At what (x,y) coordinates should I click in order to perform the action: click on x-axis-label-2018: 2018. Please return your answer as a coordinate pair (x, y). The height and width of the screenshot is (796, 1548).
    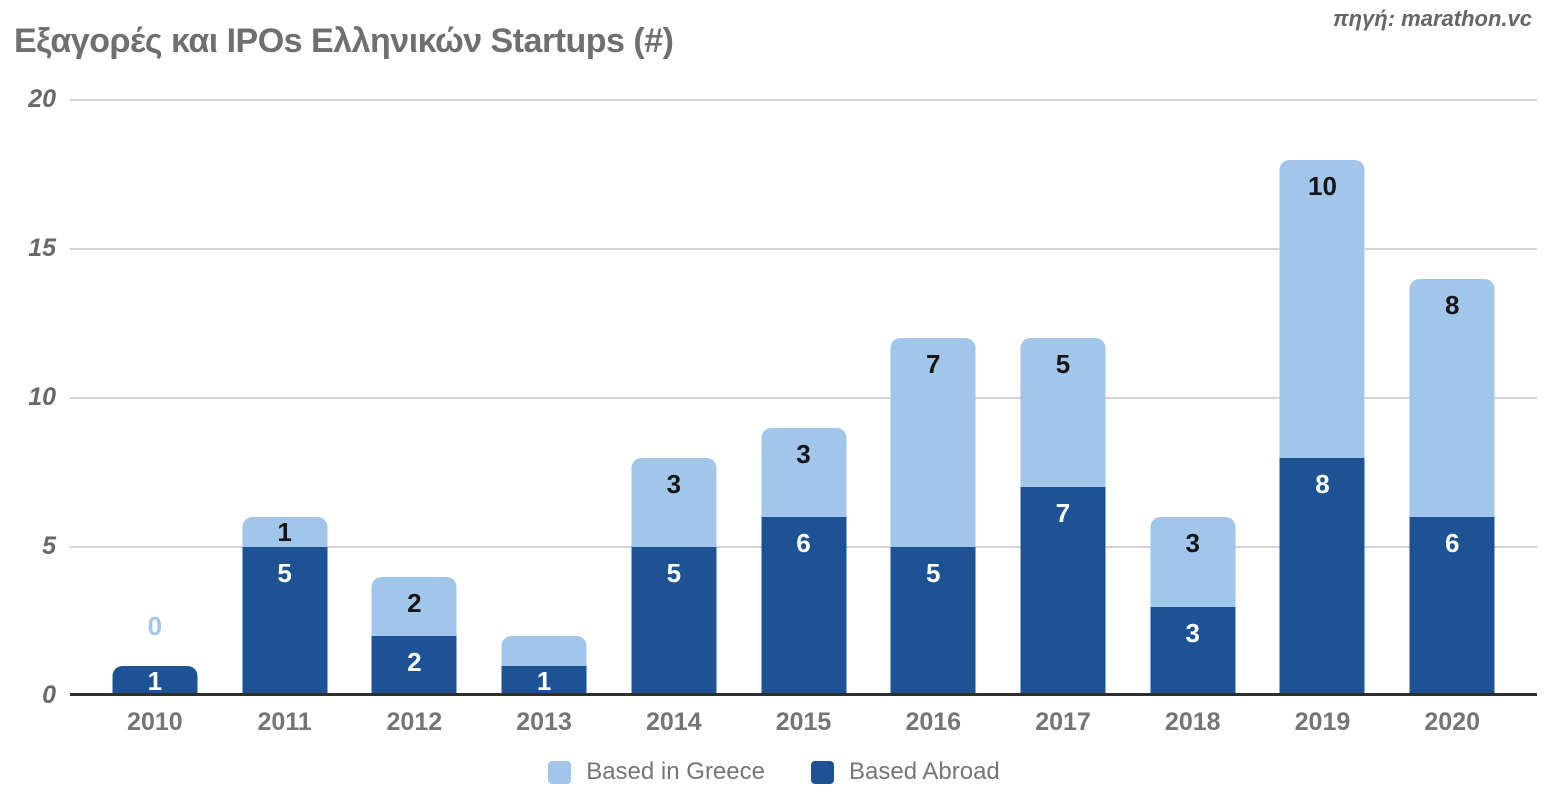
    Looking at the image, I should click on (1192, 722).